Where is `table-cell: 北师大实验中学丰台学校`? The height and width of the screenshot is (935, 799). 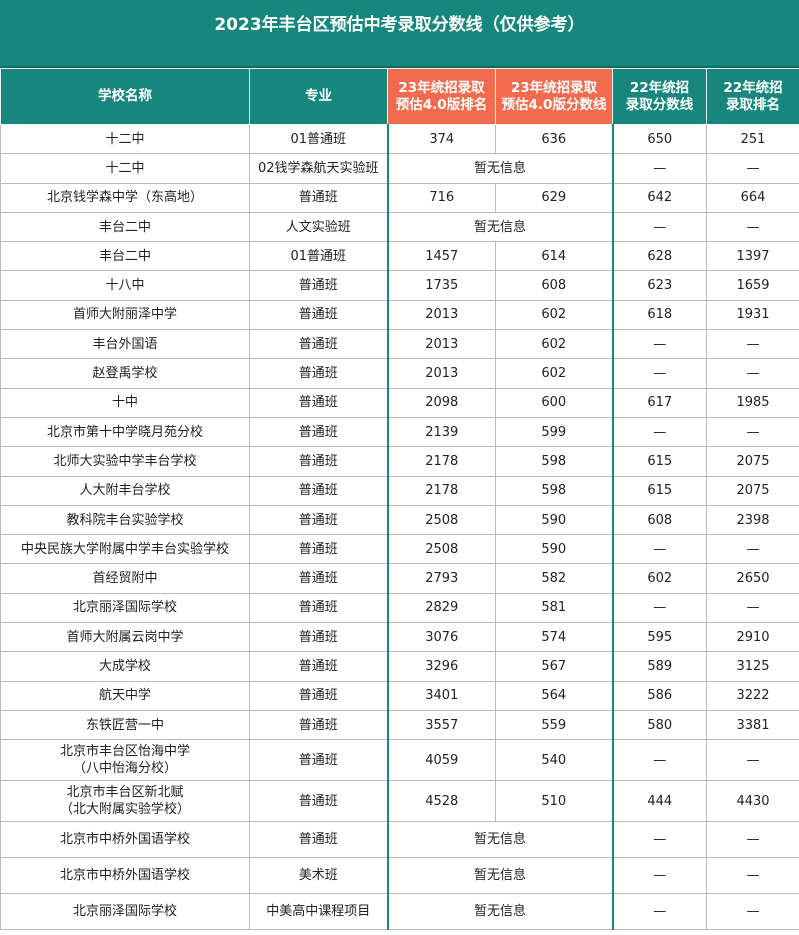
table-cell: 北师大实验中学丰台学校 is located at coordinates (125, 461).